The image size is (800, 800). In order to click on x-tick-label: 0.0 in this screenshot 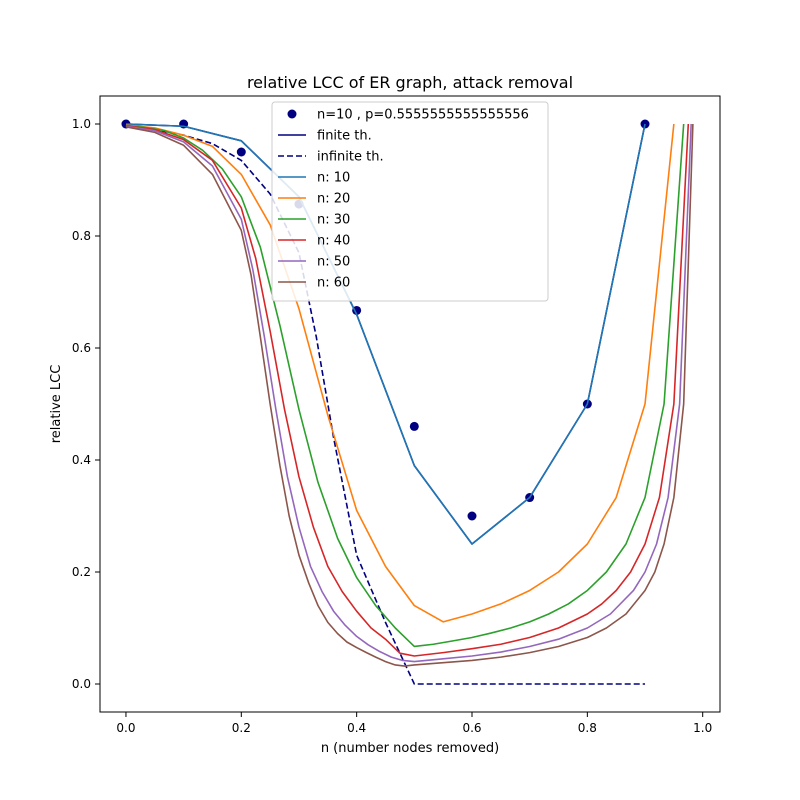, I will do `click(125, 728)`.